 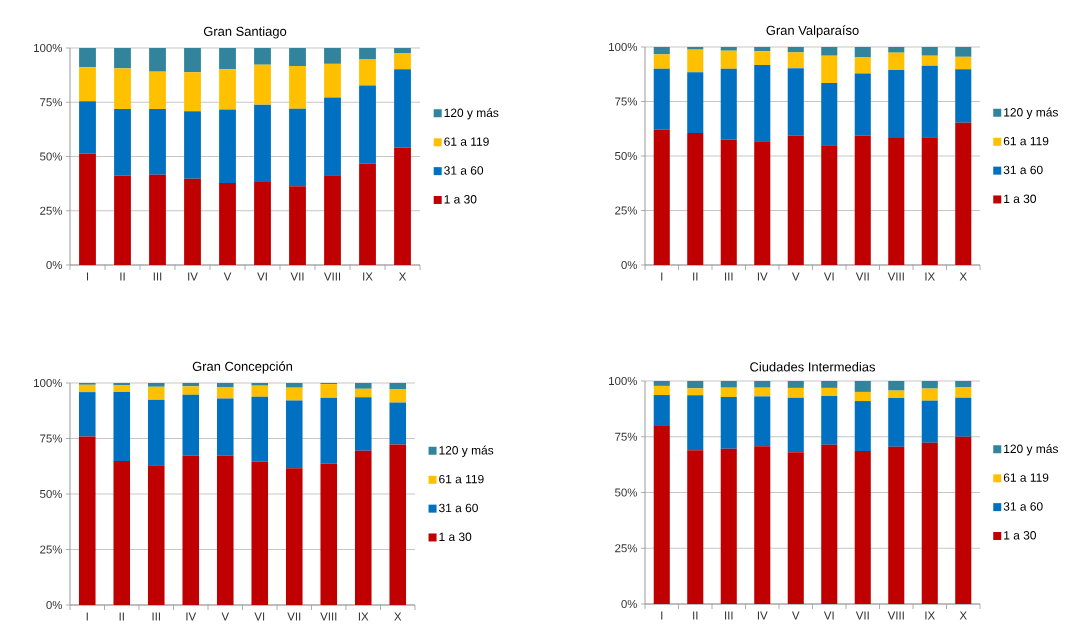 I want to click on legend-label: 31 a 60, so click(x=458, y=508).